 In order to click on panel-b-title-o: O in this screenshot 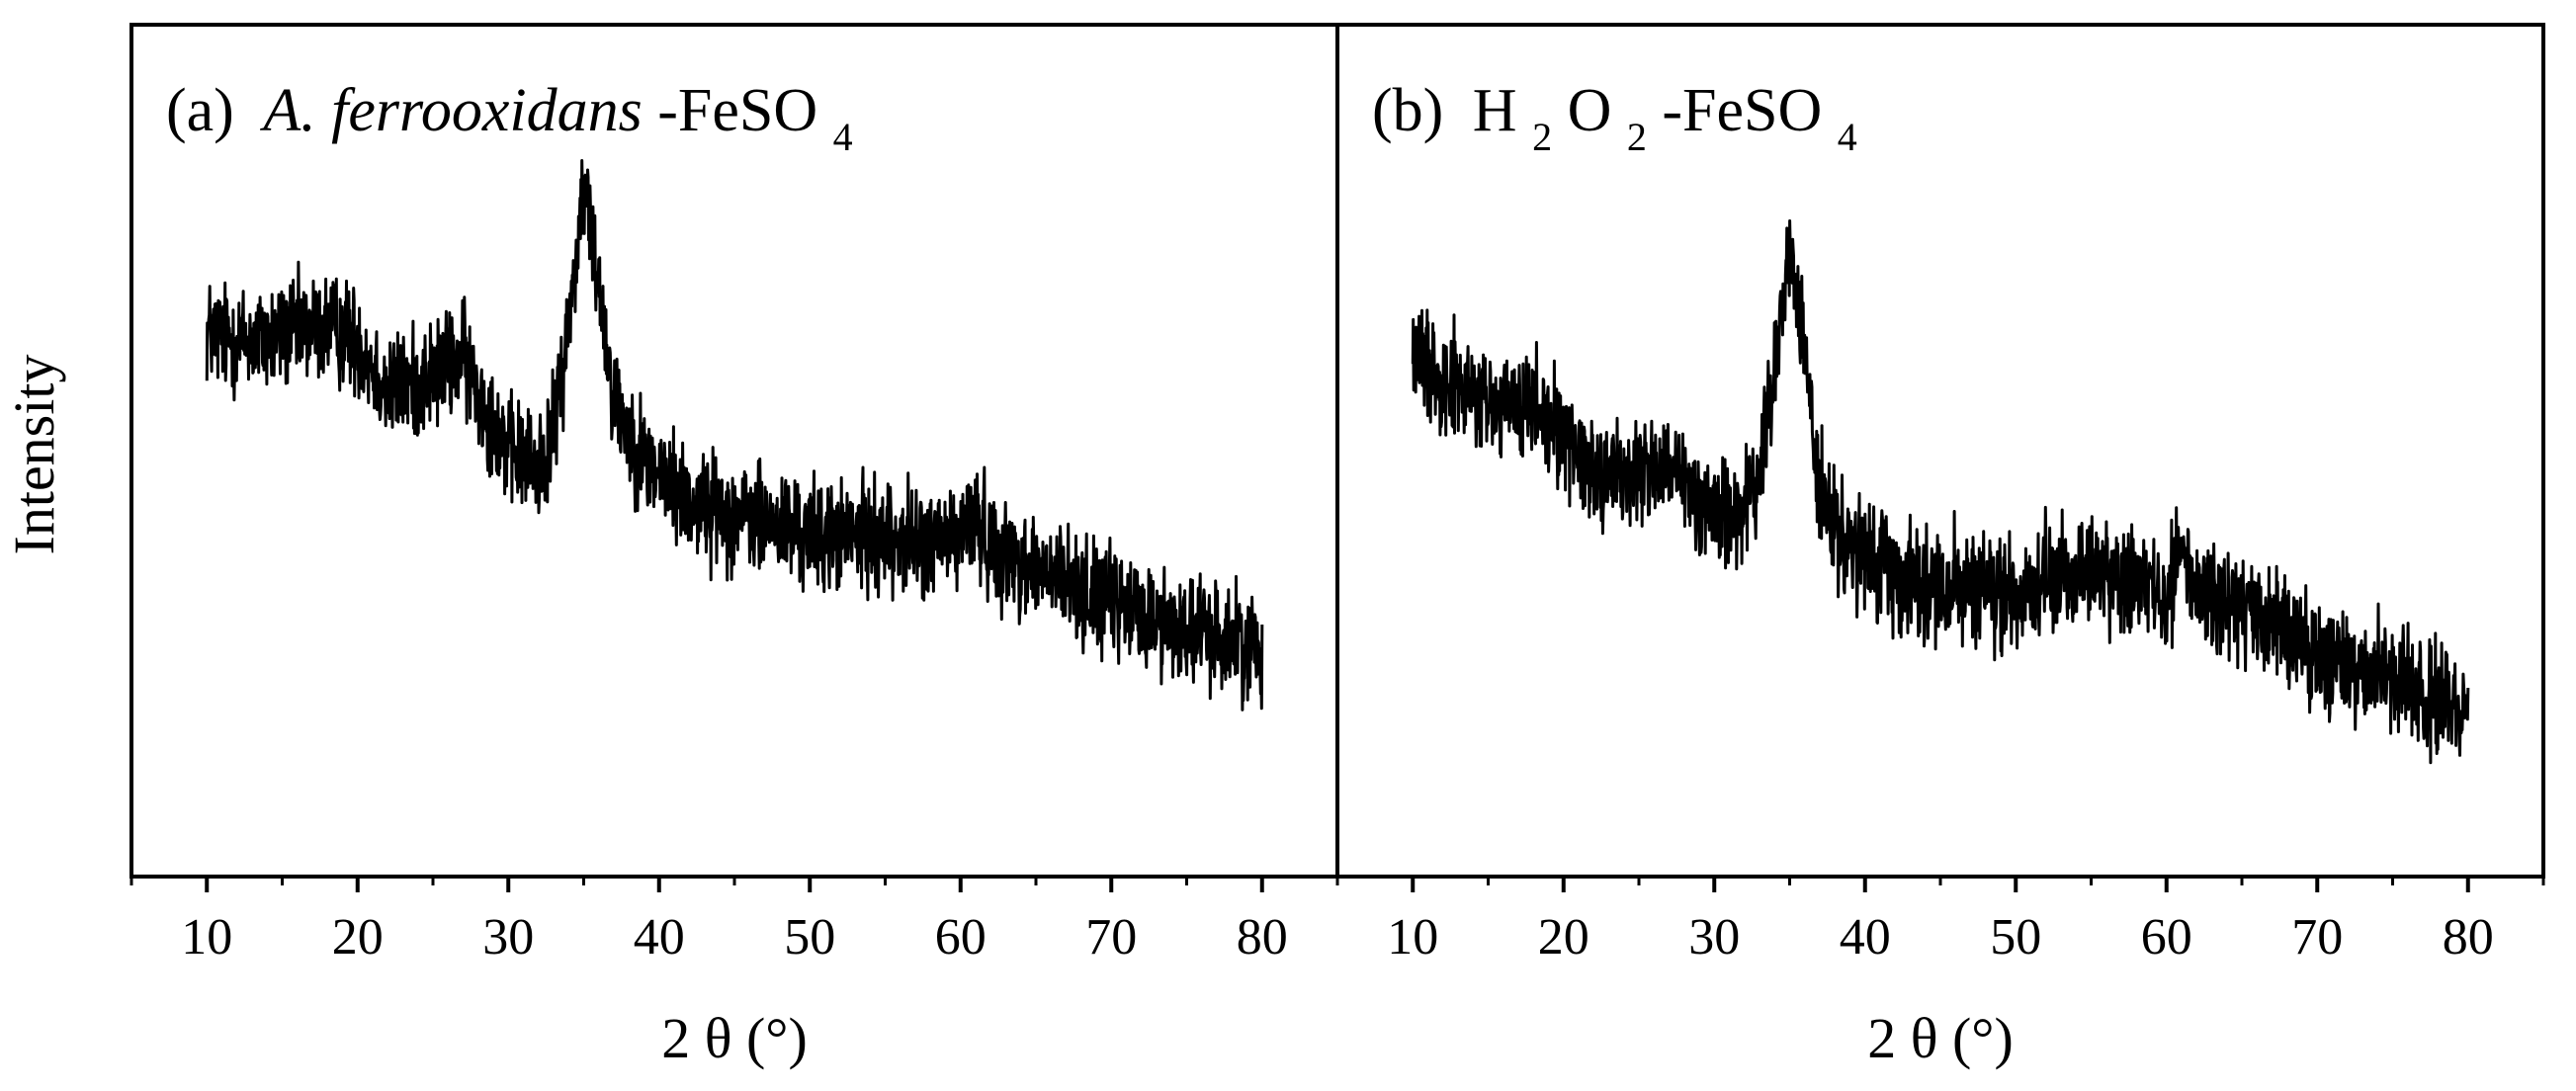, I will do `click(1590, 110)`.